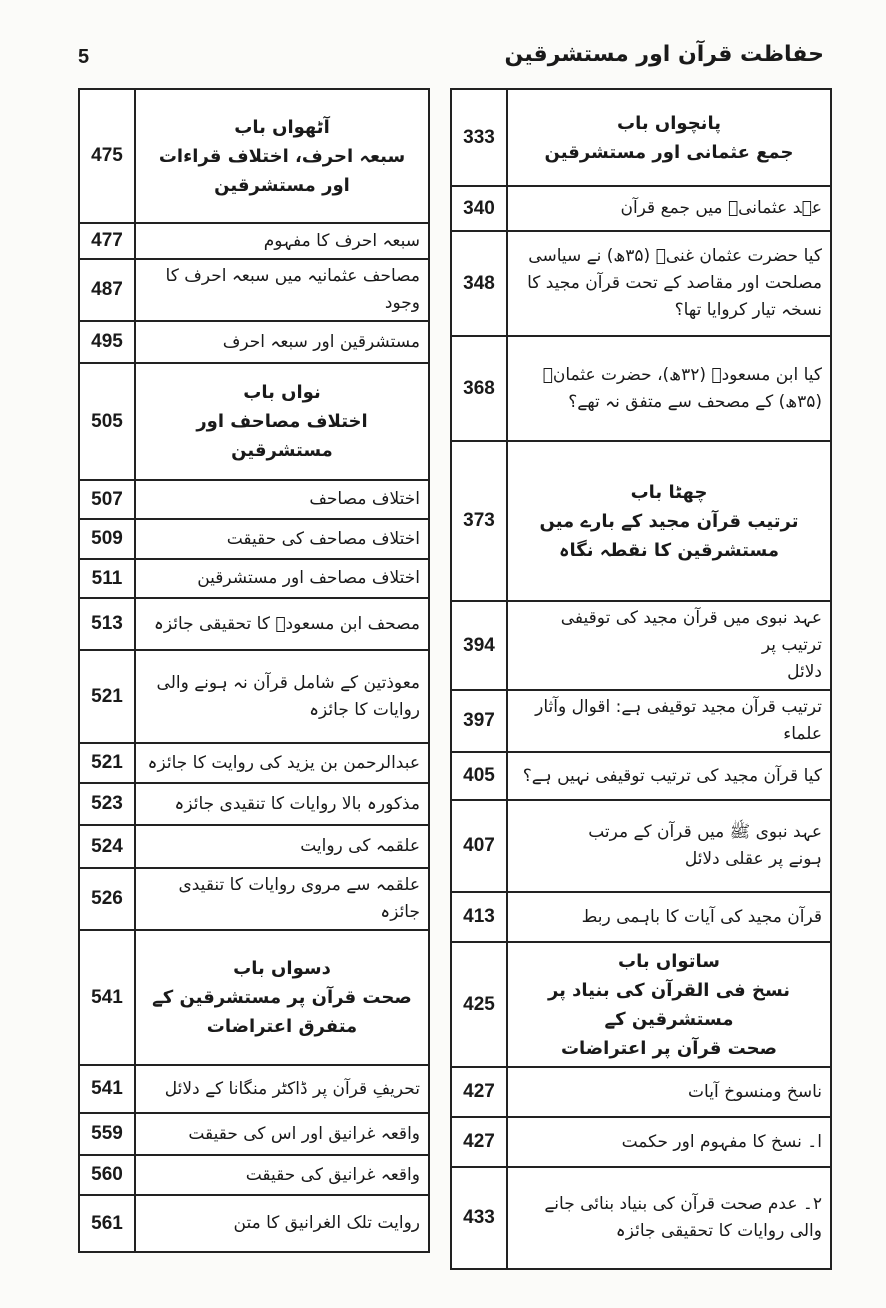 Image resolution: width=886 pixels, height=1308 pixels. What do you see at coordinates (297, 803) in the screenshot?
I see `toc-title-line: مذکورہ بالا روایات کا تنقیدی جائزہ` at bounding box center [297, 803].